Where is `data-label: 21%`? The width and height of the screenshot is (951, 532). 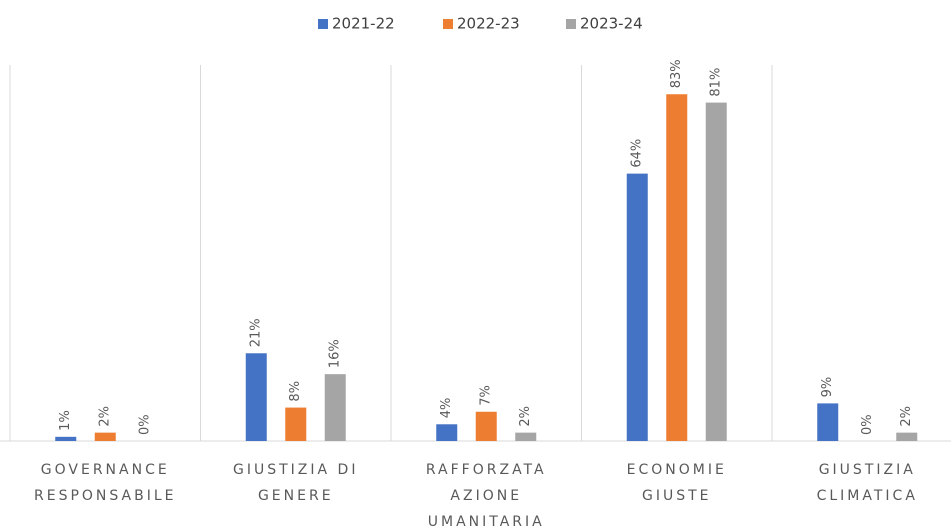 data-label: 21% is located at coordinates (256, 332).